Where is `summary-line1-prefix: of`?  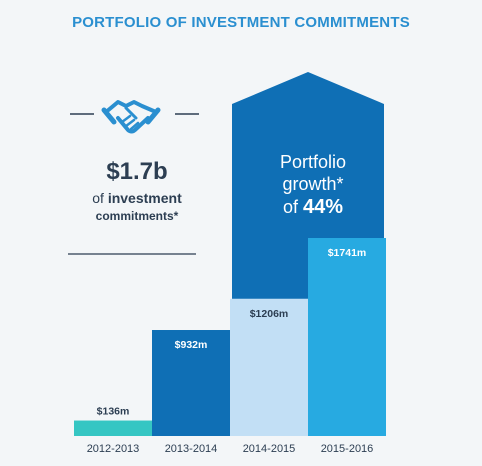 summary-line1-prefix: of is located at coordinates (98, 198).